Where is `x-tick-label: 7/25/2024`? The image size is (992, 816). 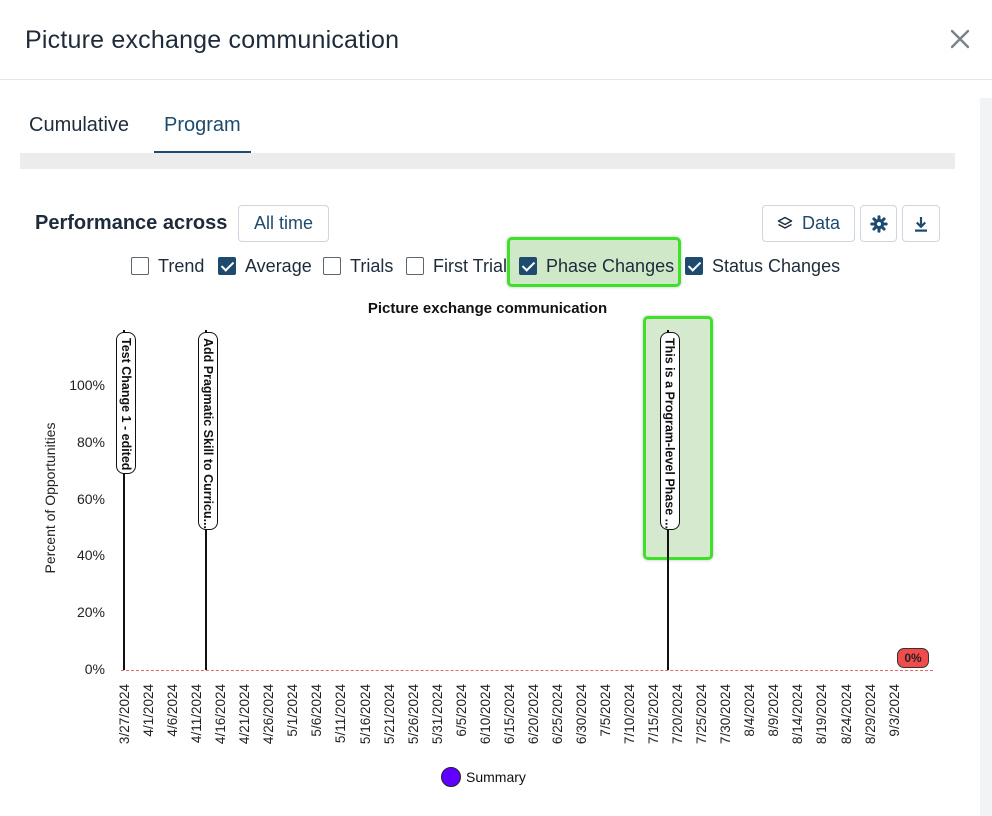
x-tick-label: 7/25/2024 is located at coordinates (702, 714).